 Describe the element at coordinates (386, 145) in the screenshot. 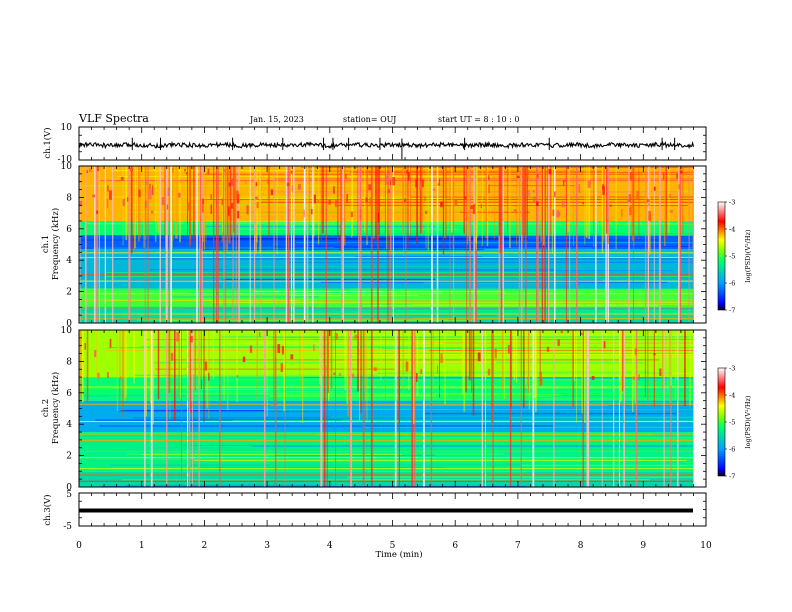

I see `ch1-waveform-line` at that location.